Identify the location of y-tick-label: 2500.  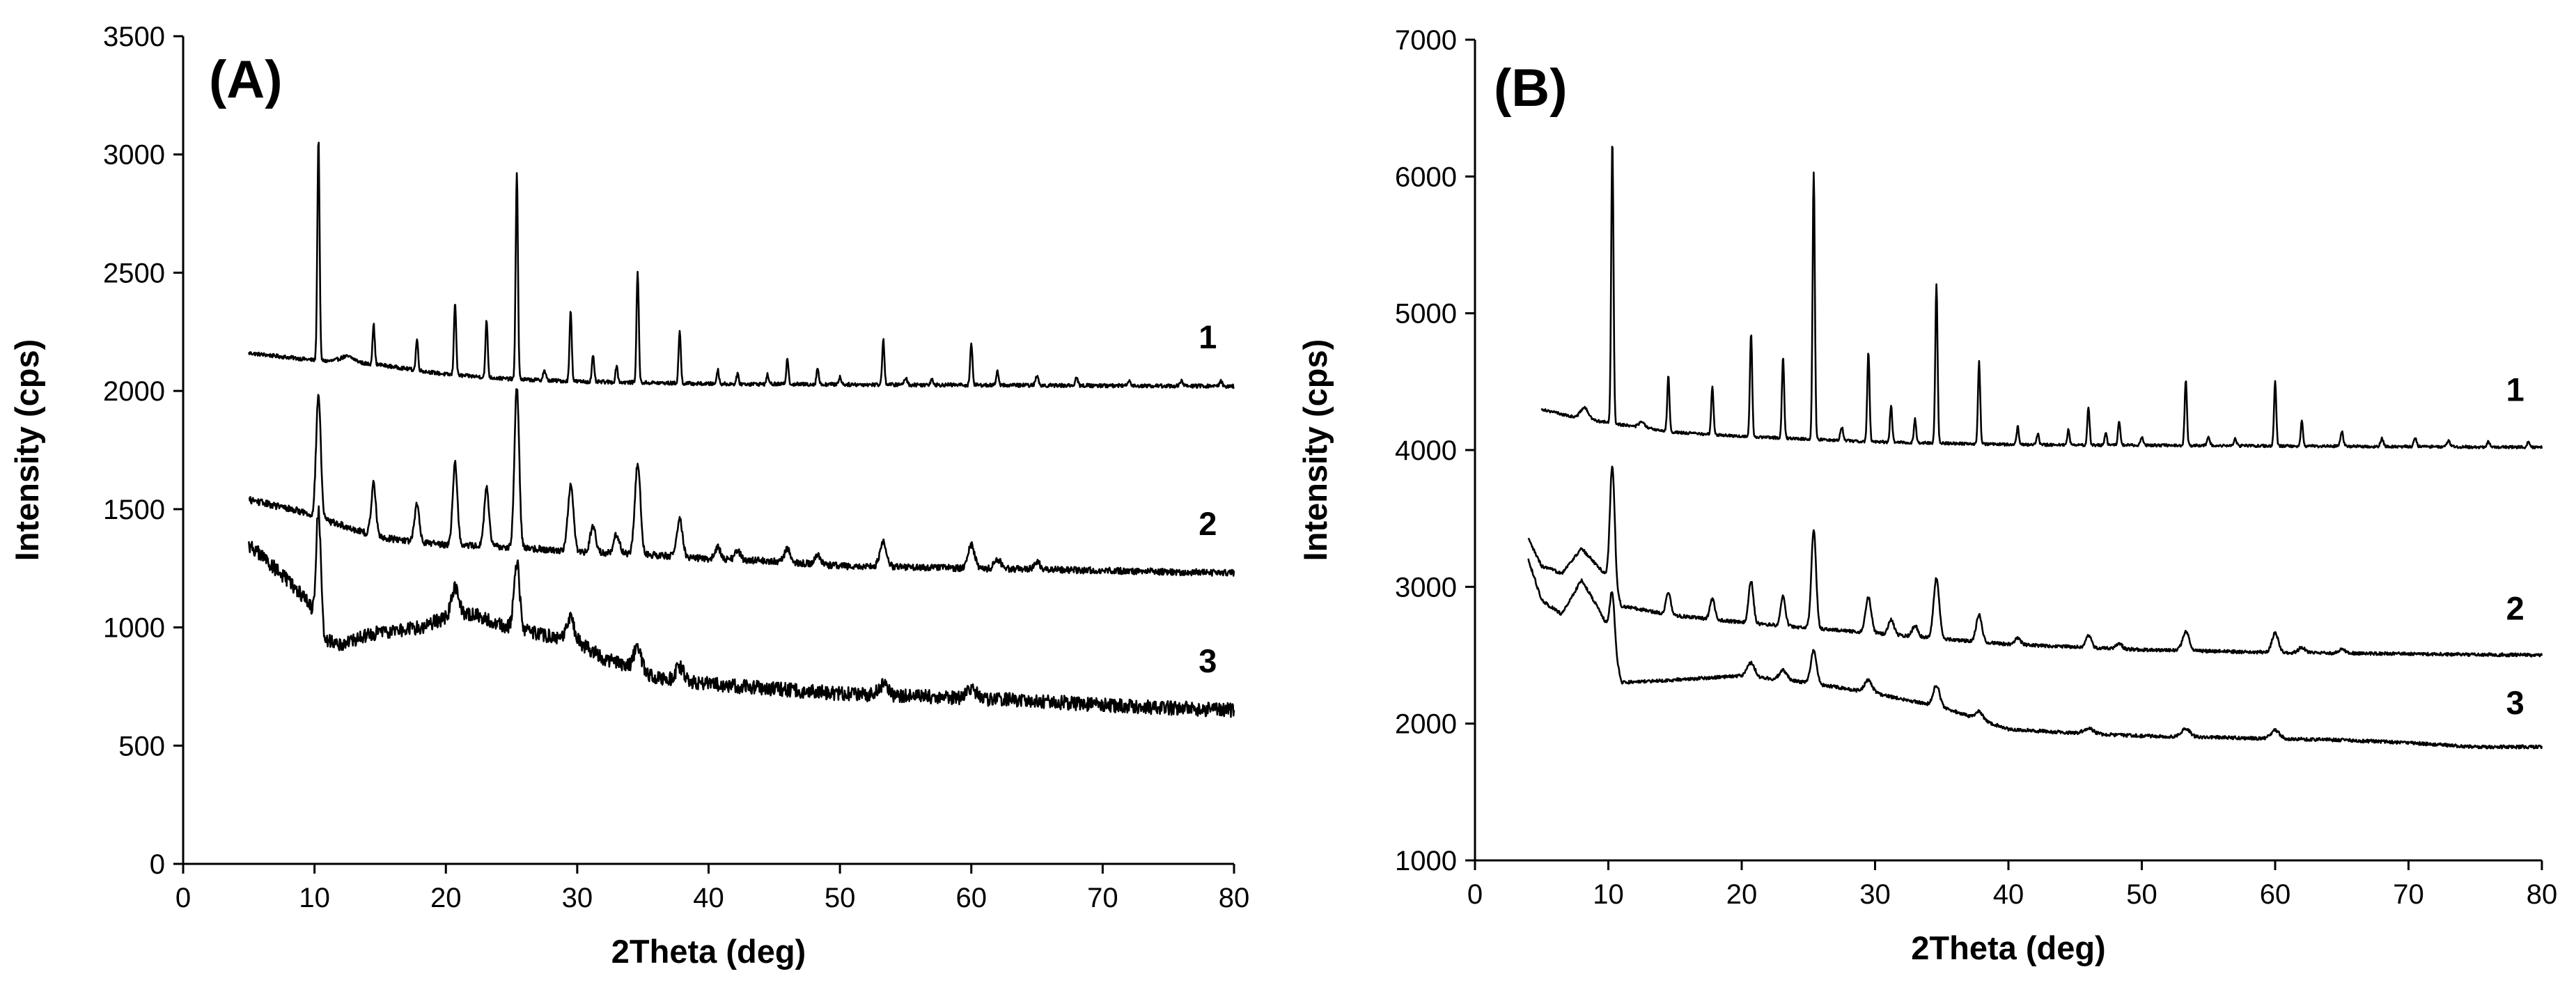
(134, 273).